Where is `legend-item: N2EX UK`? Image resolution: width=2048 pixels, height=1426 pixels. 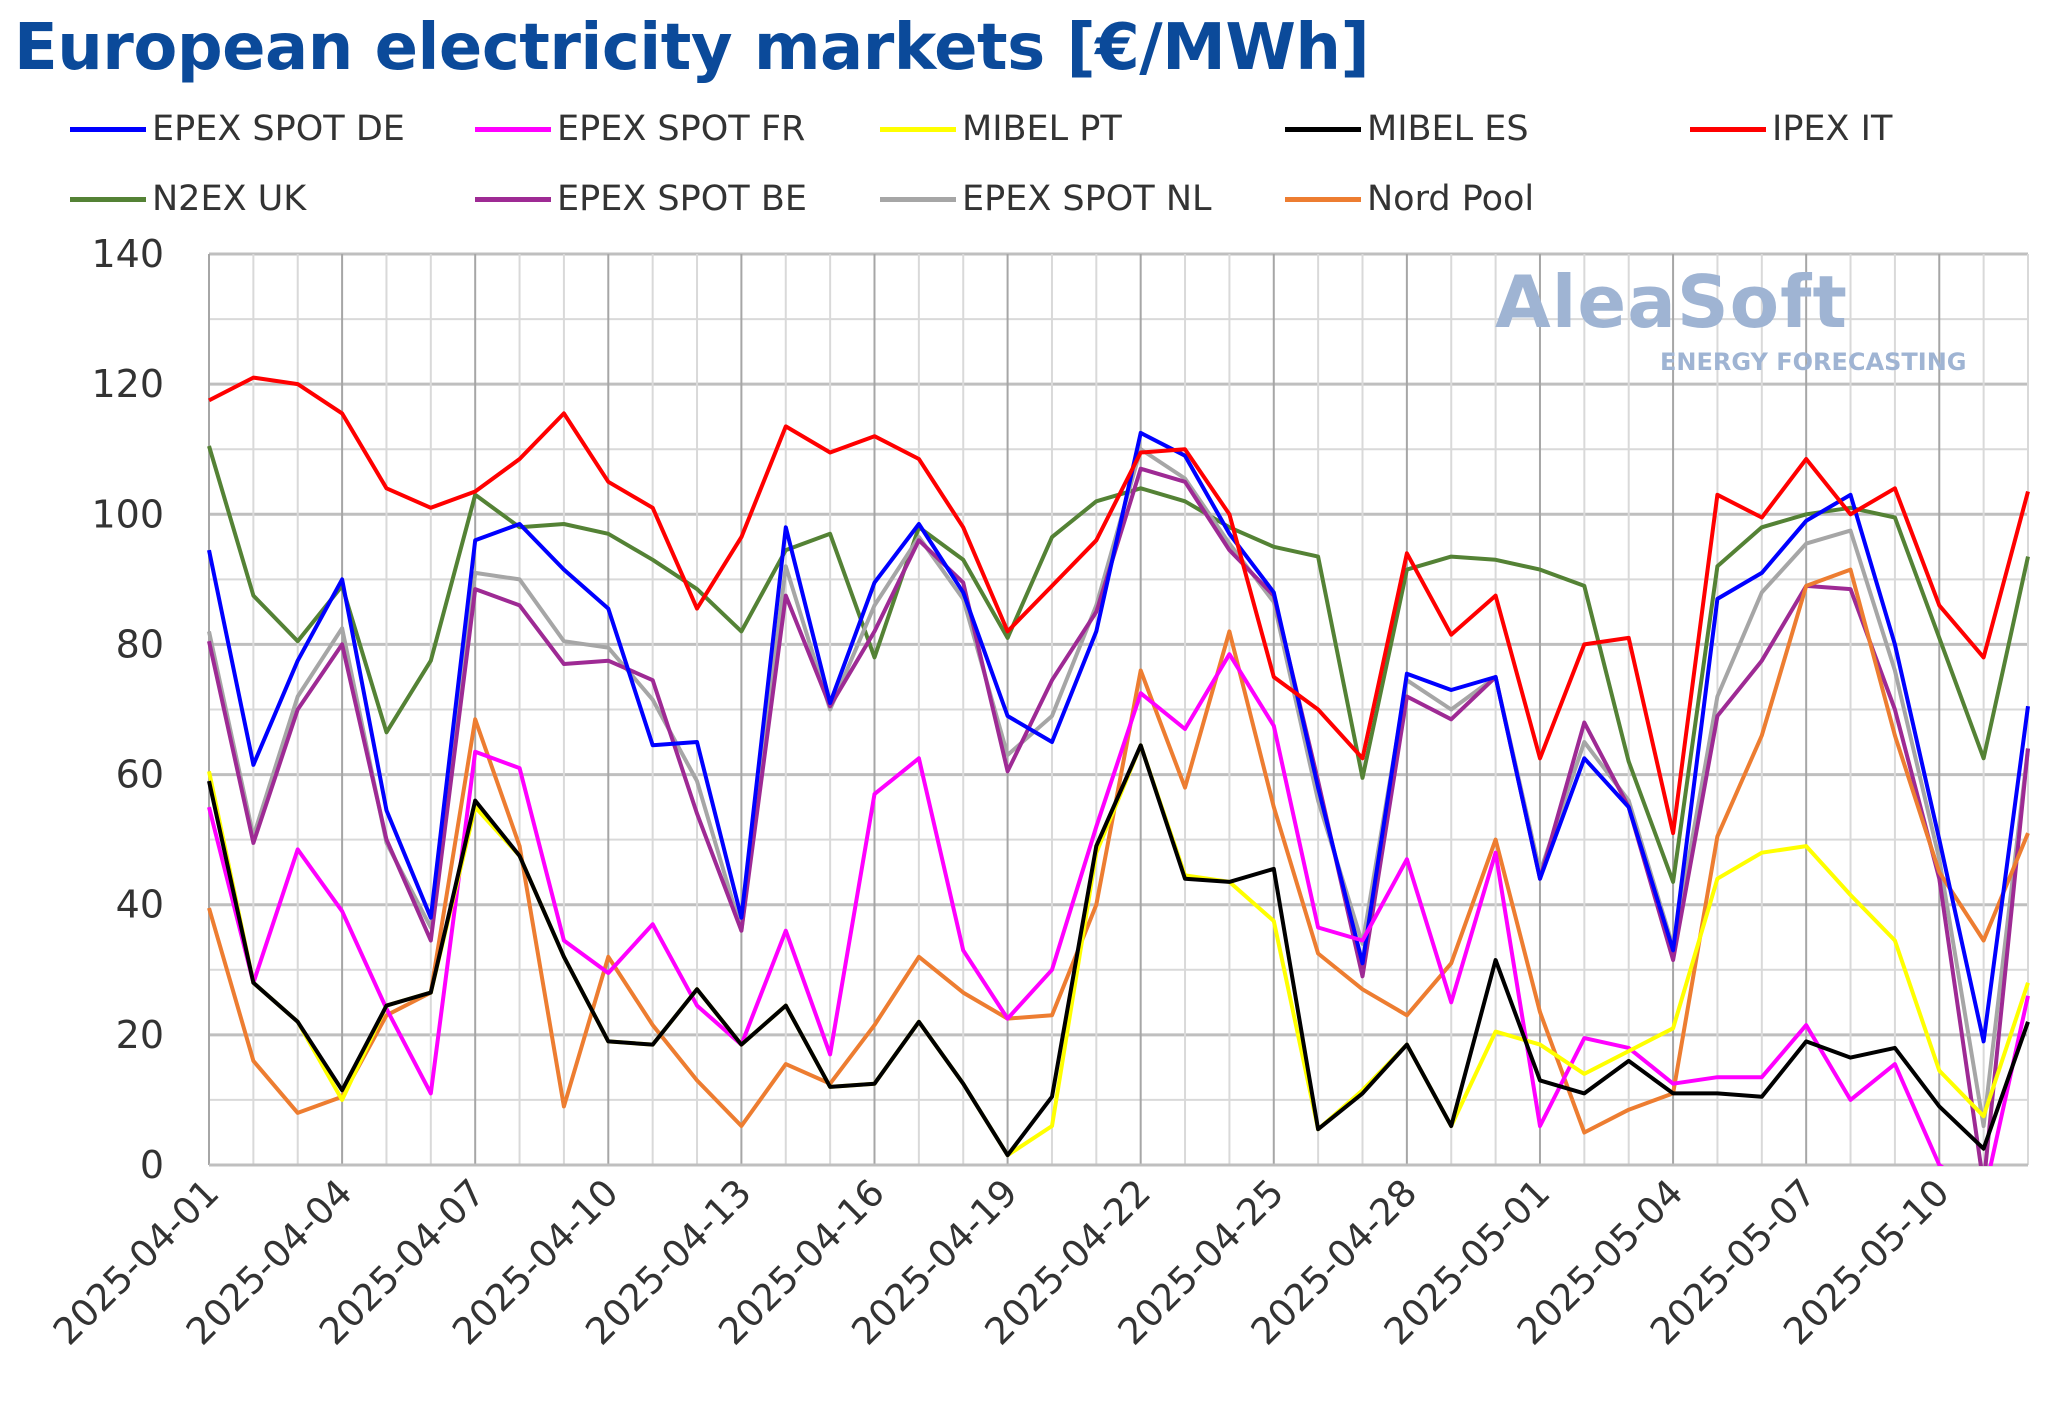
legend-item: N2EX UK is located at coordinates (188, 199).